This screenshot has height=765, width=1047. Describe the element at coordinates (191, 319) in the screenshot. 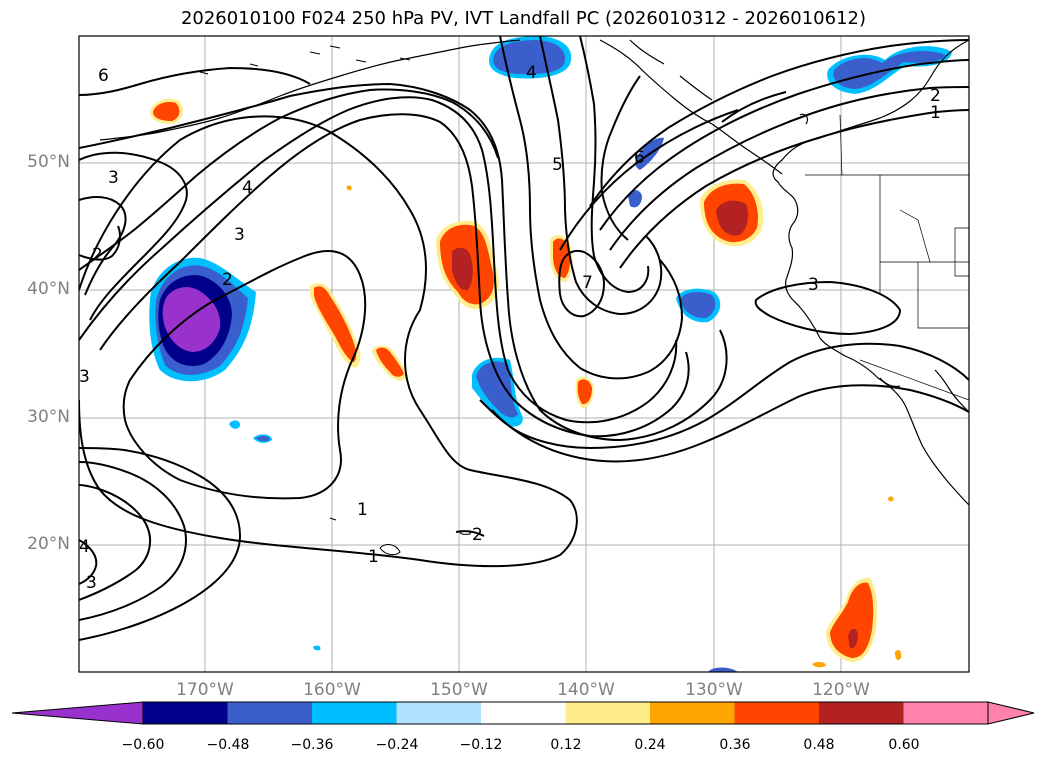

I see `pv-region-west-negative-core` at that location.